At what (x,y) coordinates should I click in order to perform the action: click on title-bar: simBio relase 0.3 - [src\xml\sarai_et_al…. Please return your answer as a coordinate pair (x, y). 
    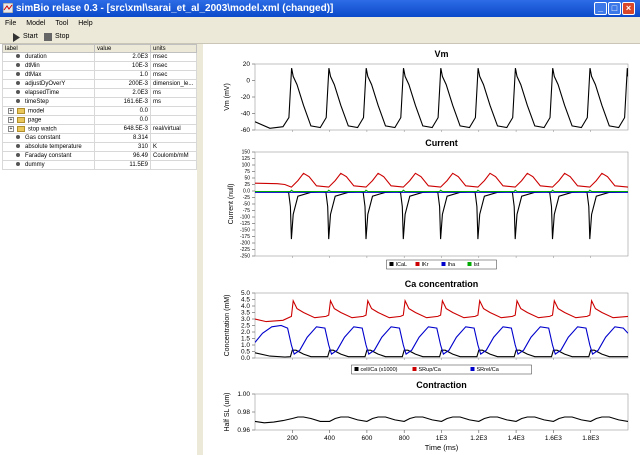
    Looking at the image, I should click on (320, 8).